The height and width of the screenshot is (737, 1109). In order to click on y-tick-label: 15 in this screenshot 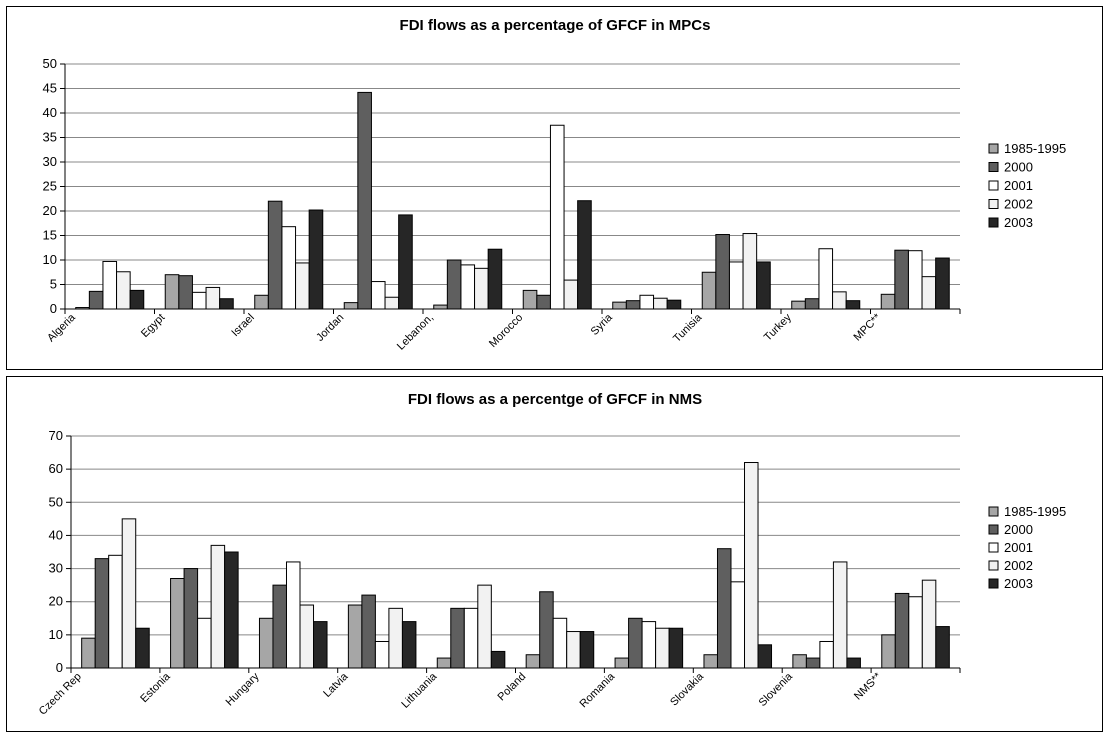, I will do `click(50, 235)`.